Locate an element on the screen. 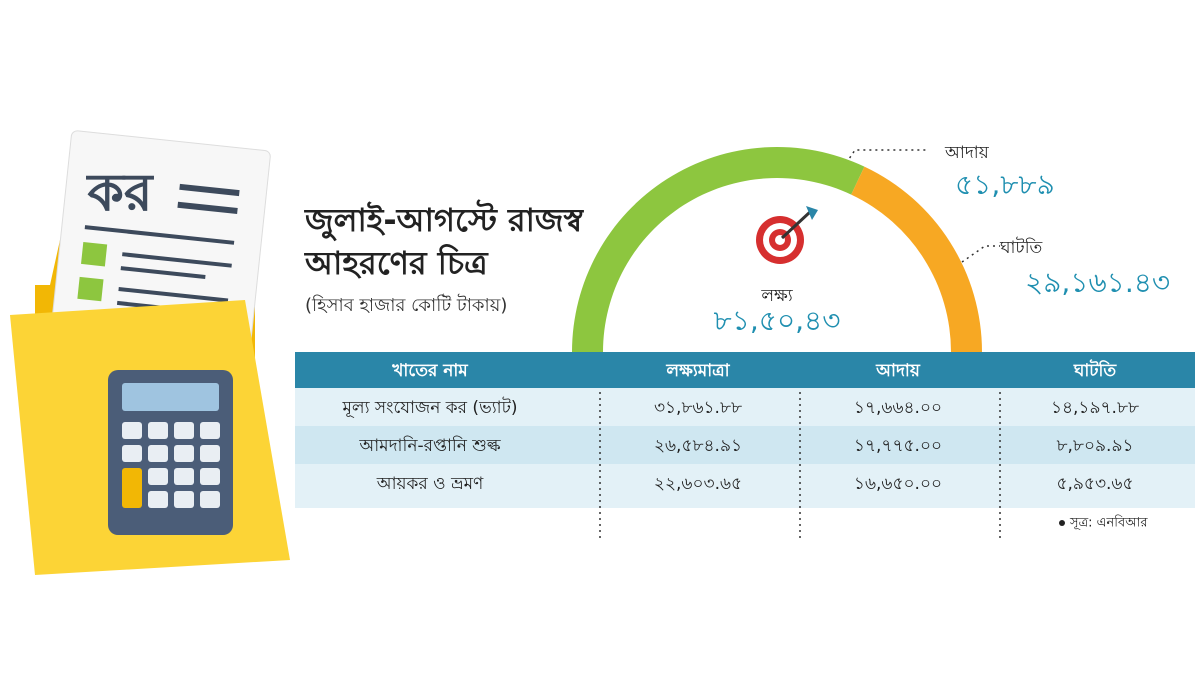  table-cell: ১৪,১৯৭.৮৮ is located at coordinates (1095, 408).